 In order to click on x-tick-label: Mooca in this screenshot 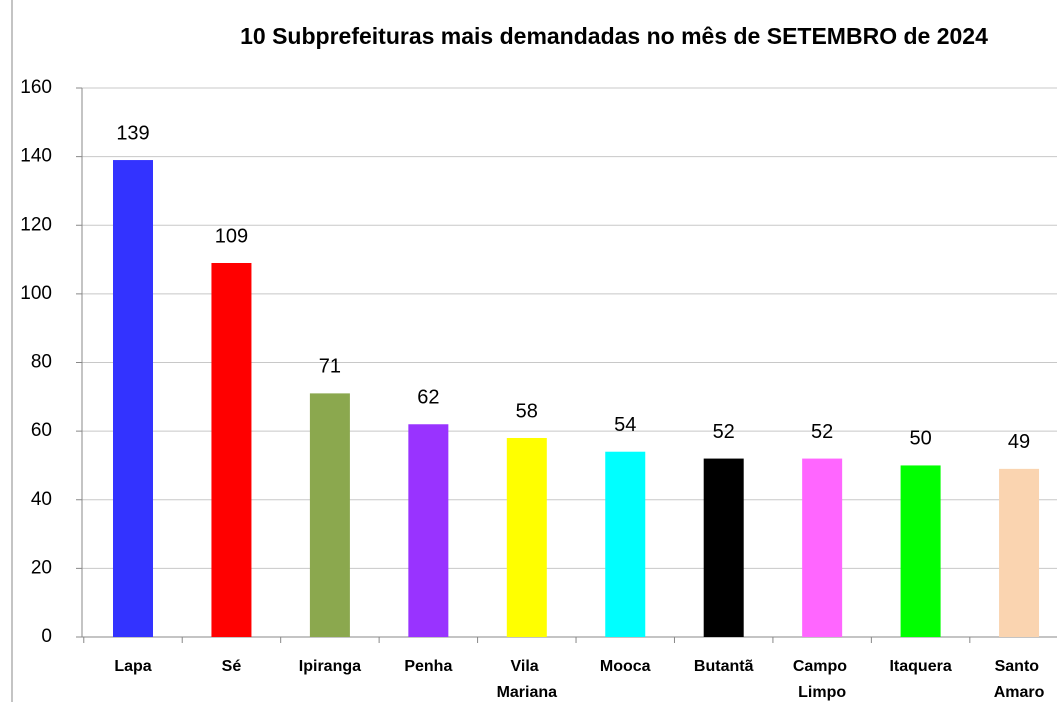, I will do `click(625, 666)`.